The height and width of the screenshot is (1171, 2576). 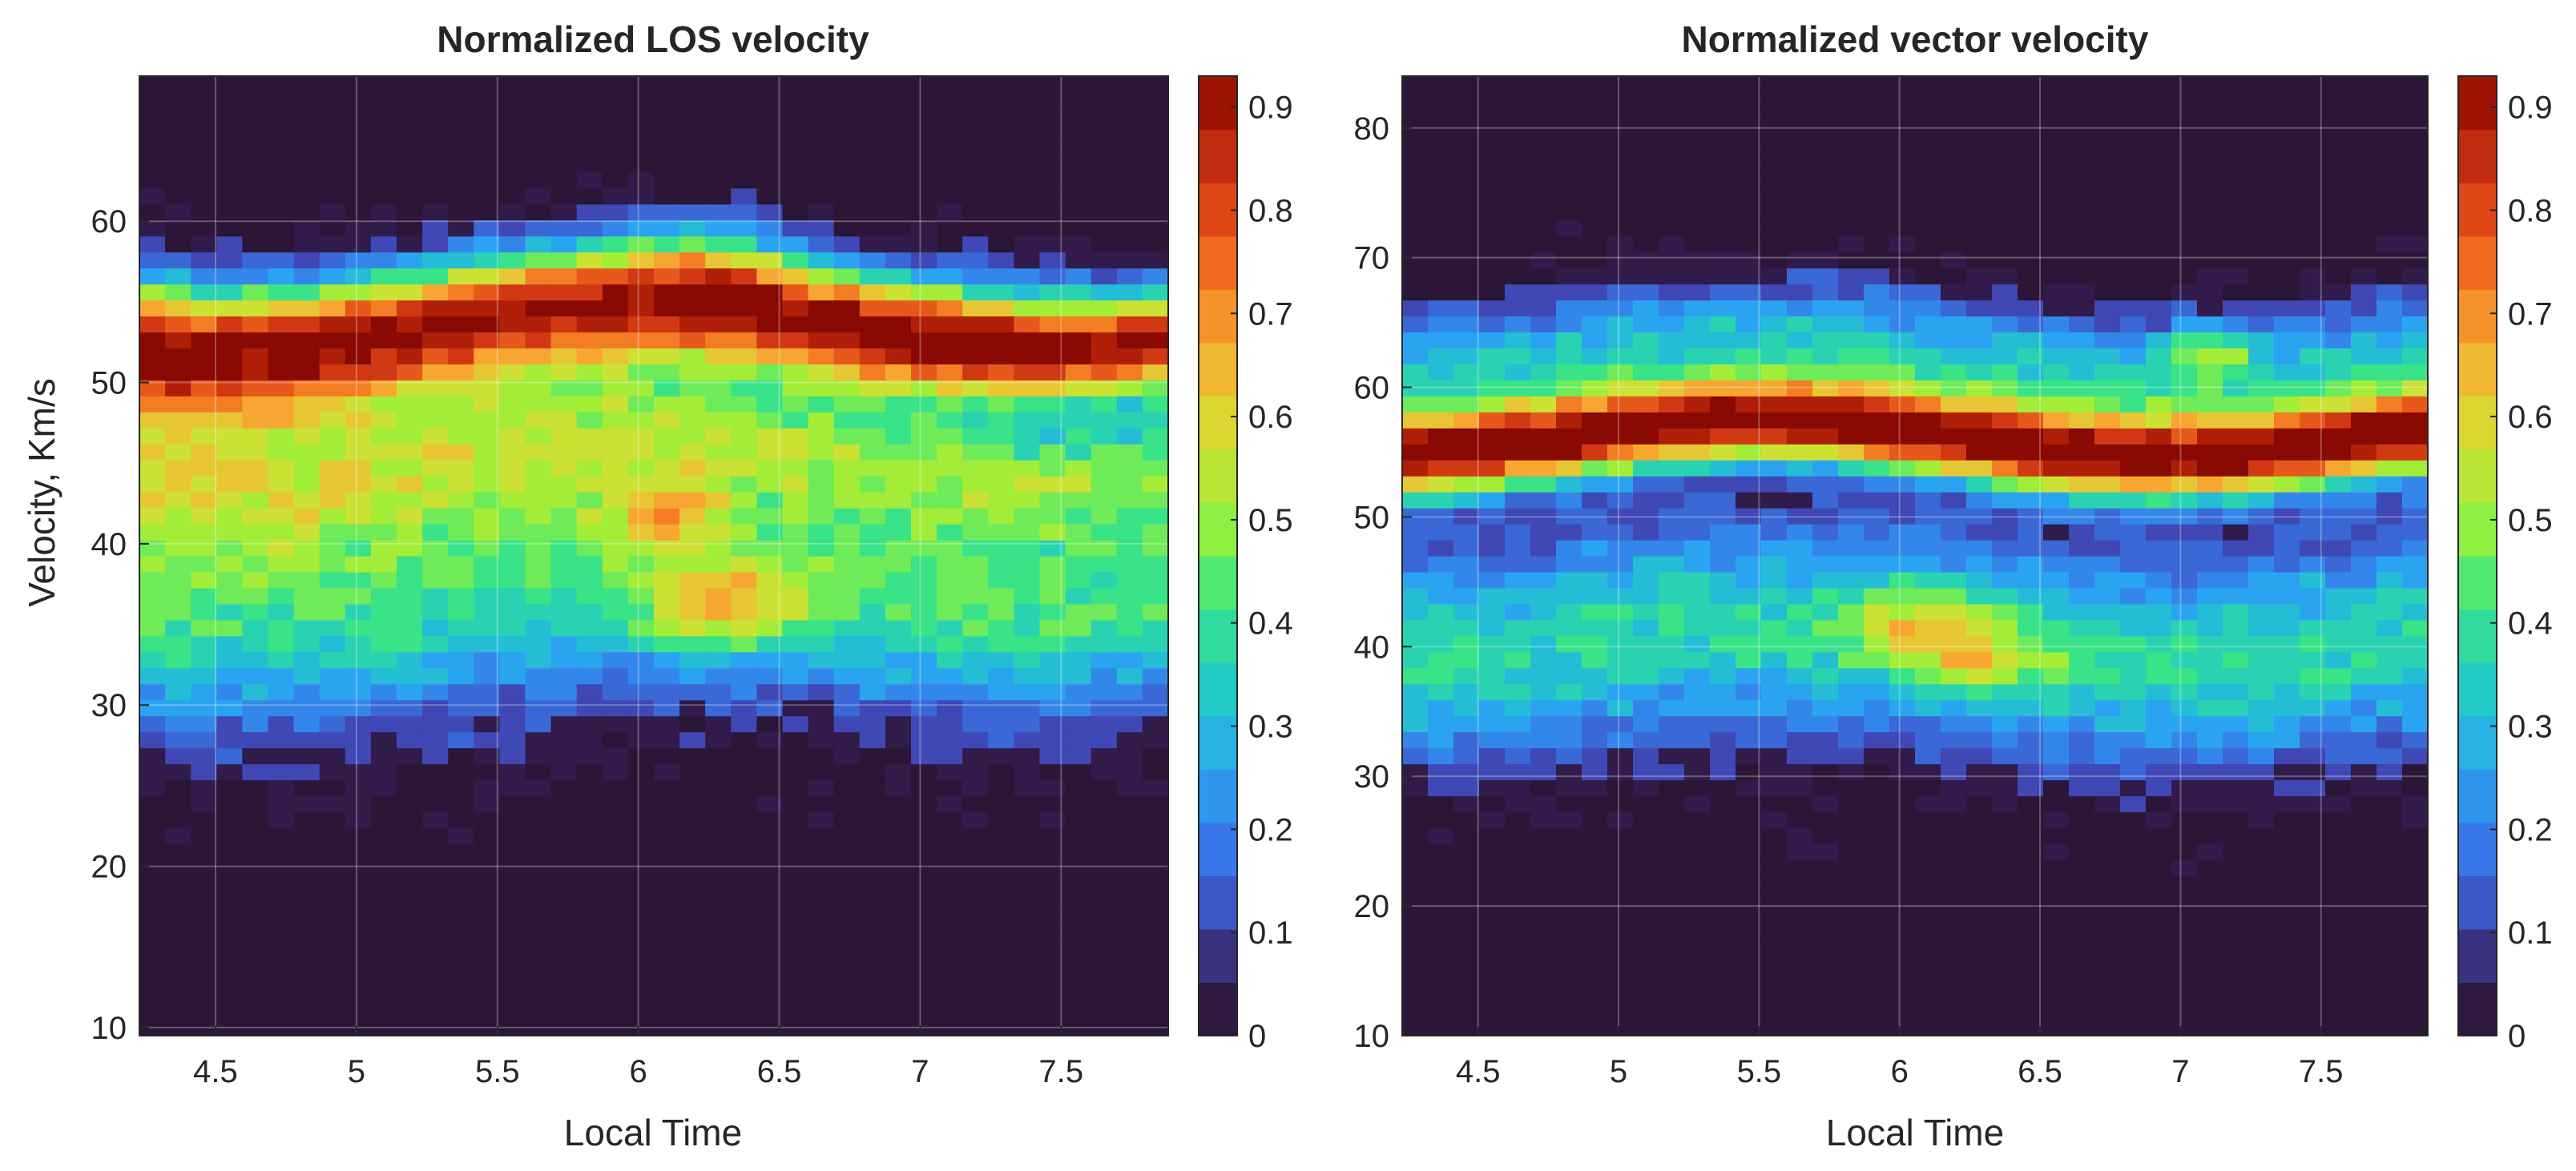 What do you see at coordinates (1218, 849) in the screenshot?
I see `colorbar-swatch` at bounding box center [1218, 849].